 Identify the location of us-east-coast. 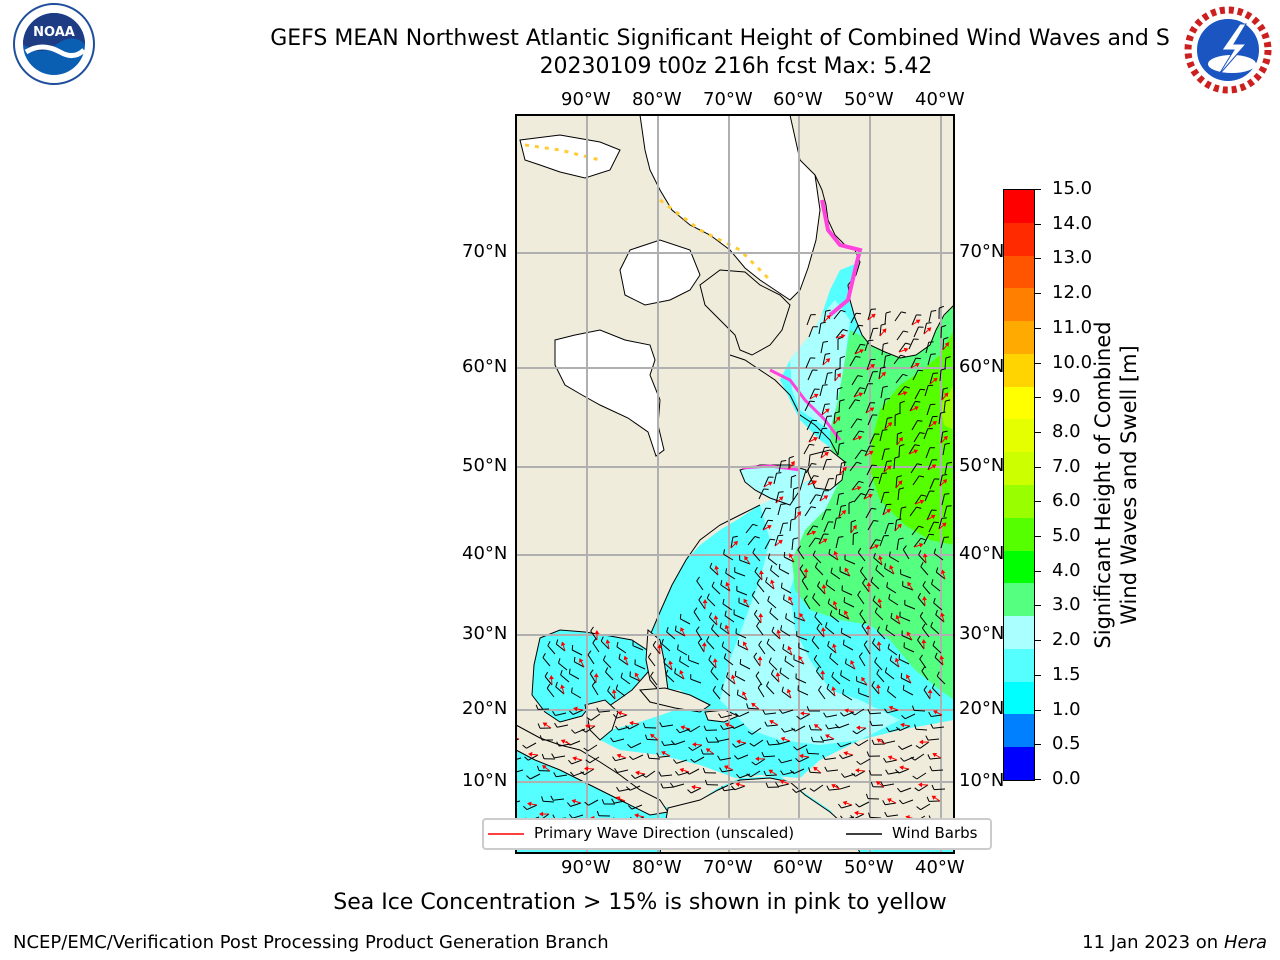
(704, 572).